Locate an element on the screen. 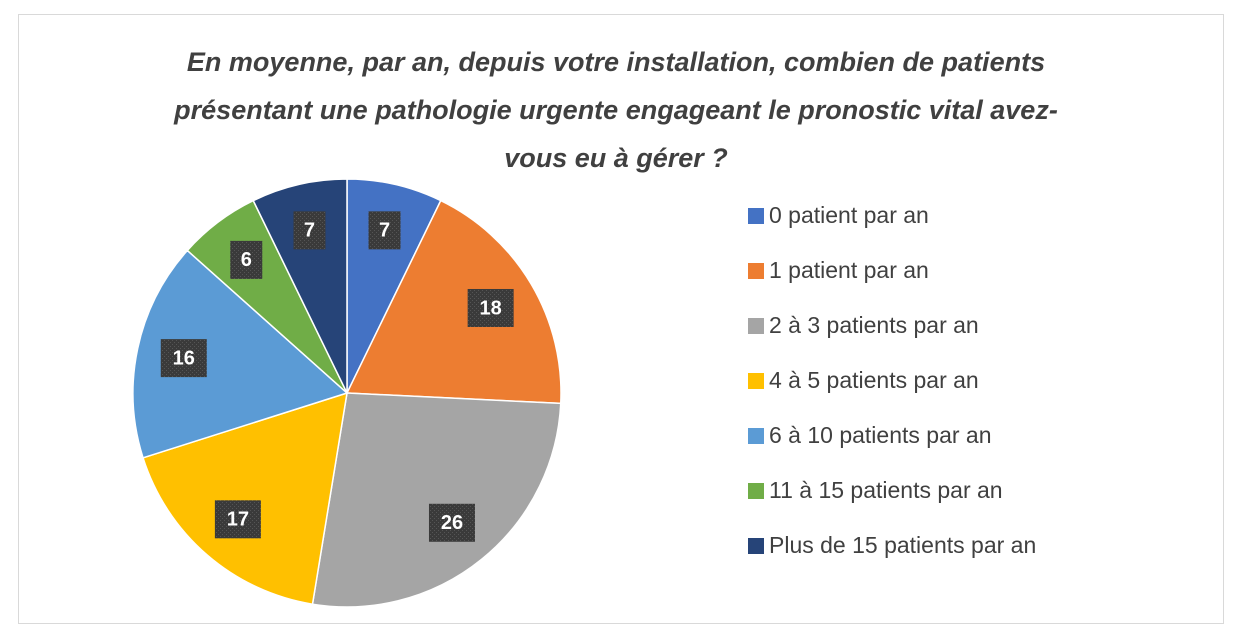 This screenshot has height=624, width=1233. data-label: 17 is located at coordinates (238, 520).